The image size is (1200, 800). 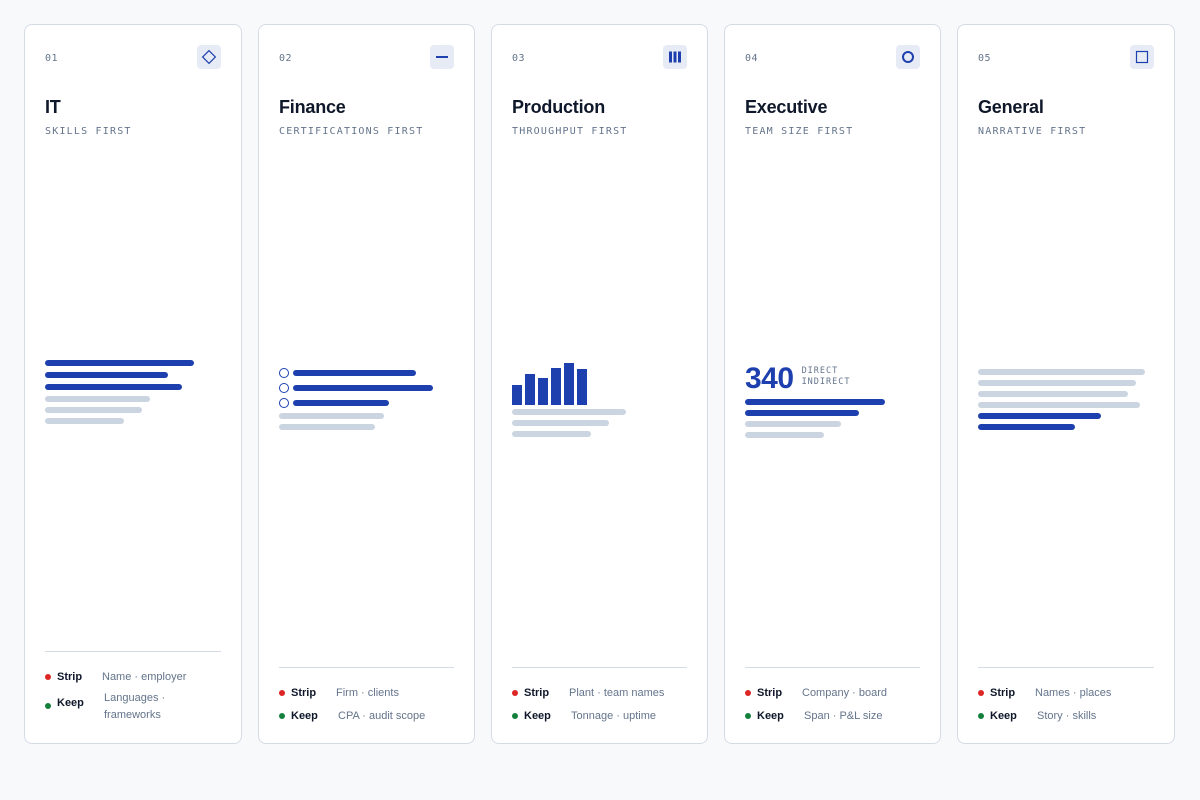 I want to click on columns-icon, so click(x=675, y=57).